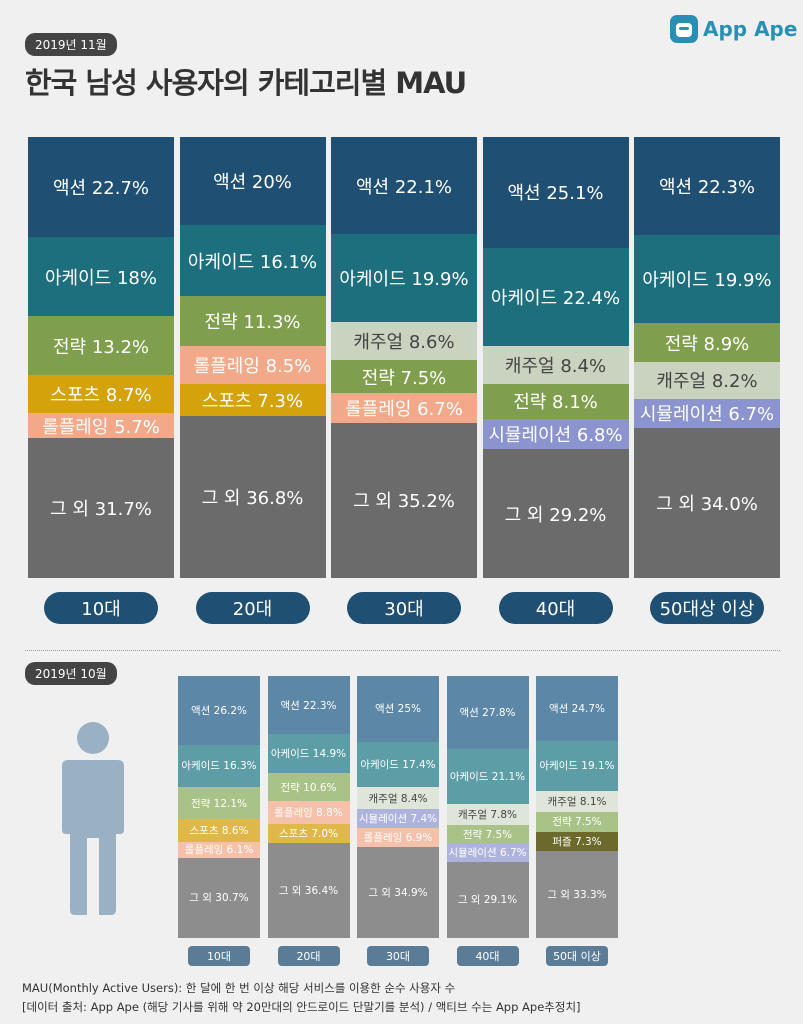 The height and width of the screenshot is (1024, 803). I want to click on bar-segment-action: 액션 22.3%, so click(308, 705).